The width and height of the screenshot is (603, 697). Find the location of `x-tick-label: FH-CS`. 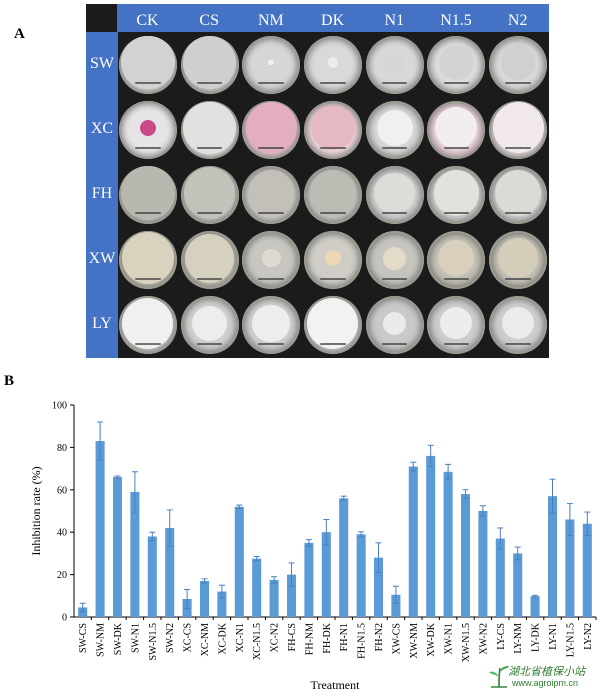

x-tick-label: FH-CS is located at coordinates (292, 637).